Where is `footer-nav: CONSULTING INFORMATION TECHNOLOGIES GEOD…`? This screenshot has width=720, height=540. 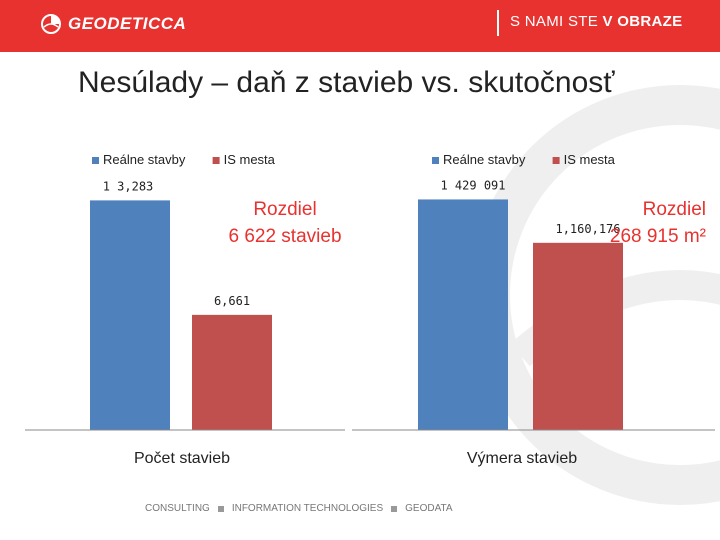 footer-nav: CONSULTING INFORMATION TECHNOLOGIES GEOD… is located at coordinates (299, 508).